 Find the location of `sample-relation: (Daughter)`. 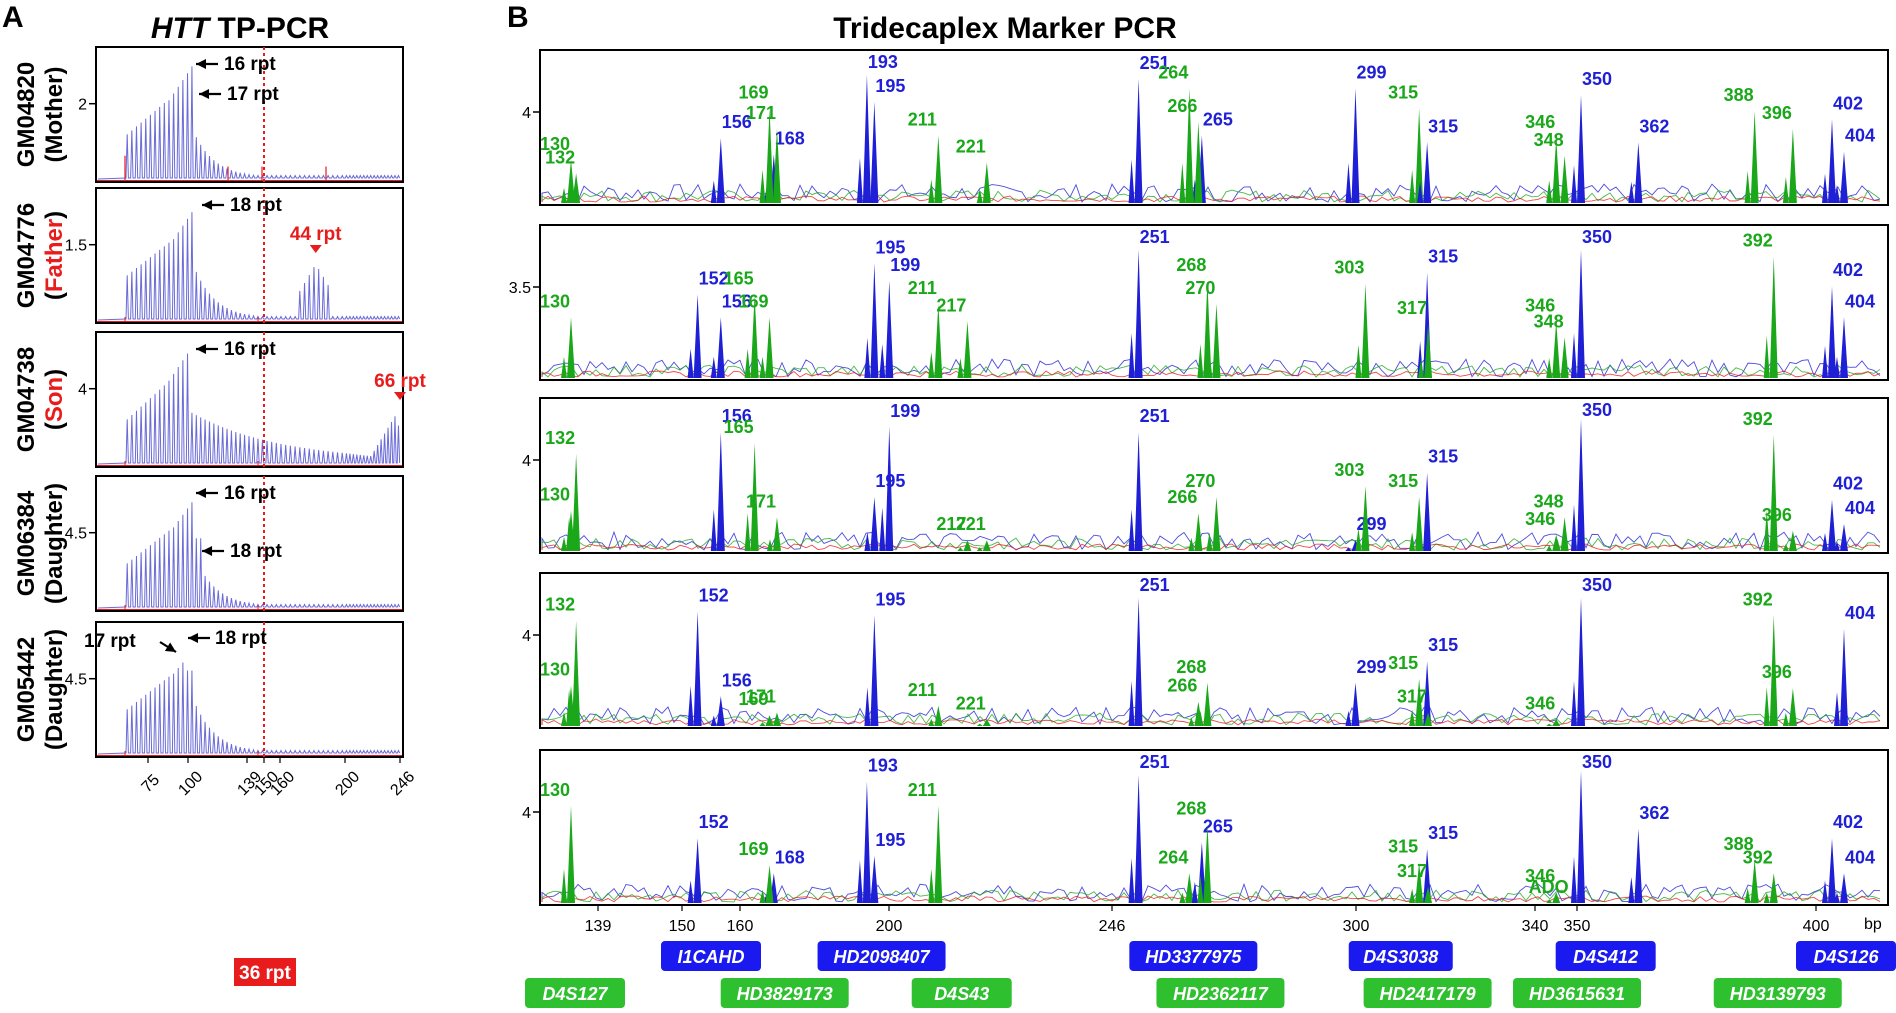

sample-relation: (Daughter) is located at coordinates (54, 689).